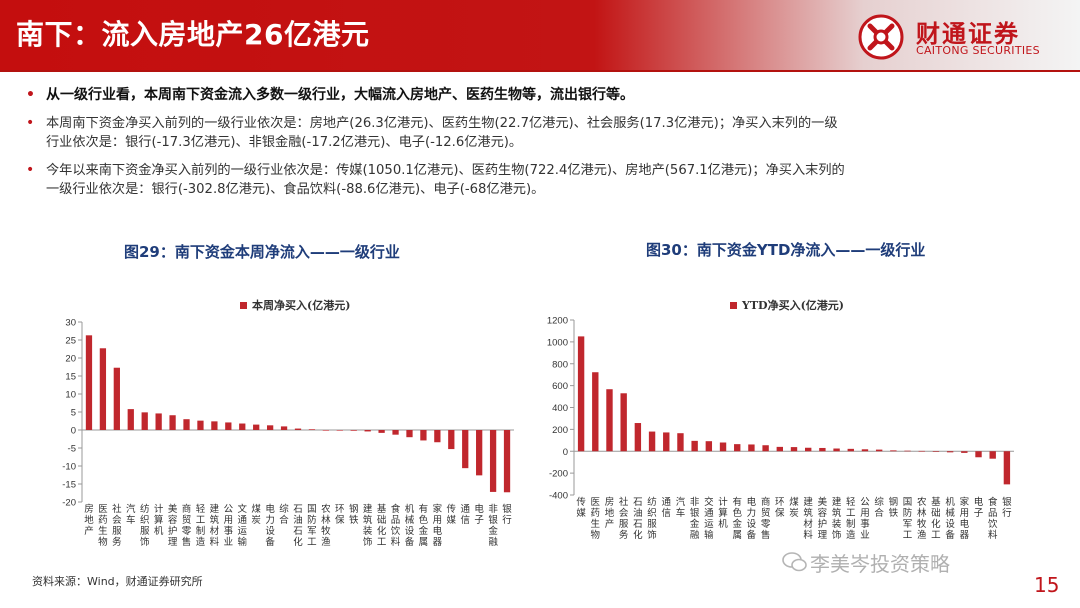  Describe the element at coordinates (540, 35) in the screenshot. I see `header-bar: 南下：流入房地产26亿港元 财通证券 CAITONG SECURITIES` at that location.